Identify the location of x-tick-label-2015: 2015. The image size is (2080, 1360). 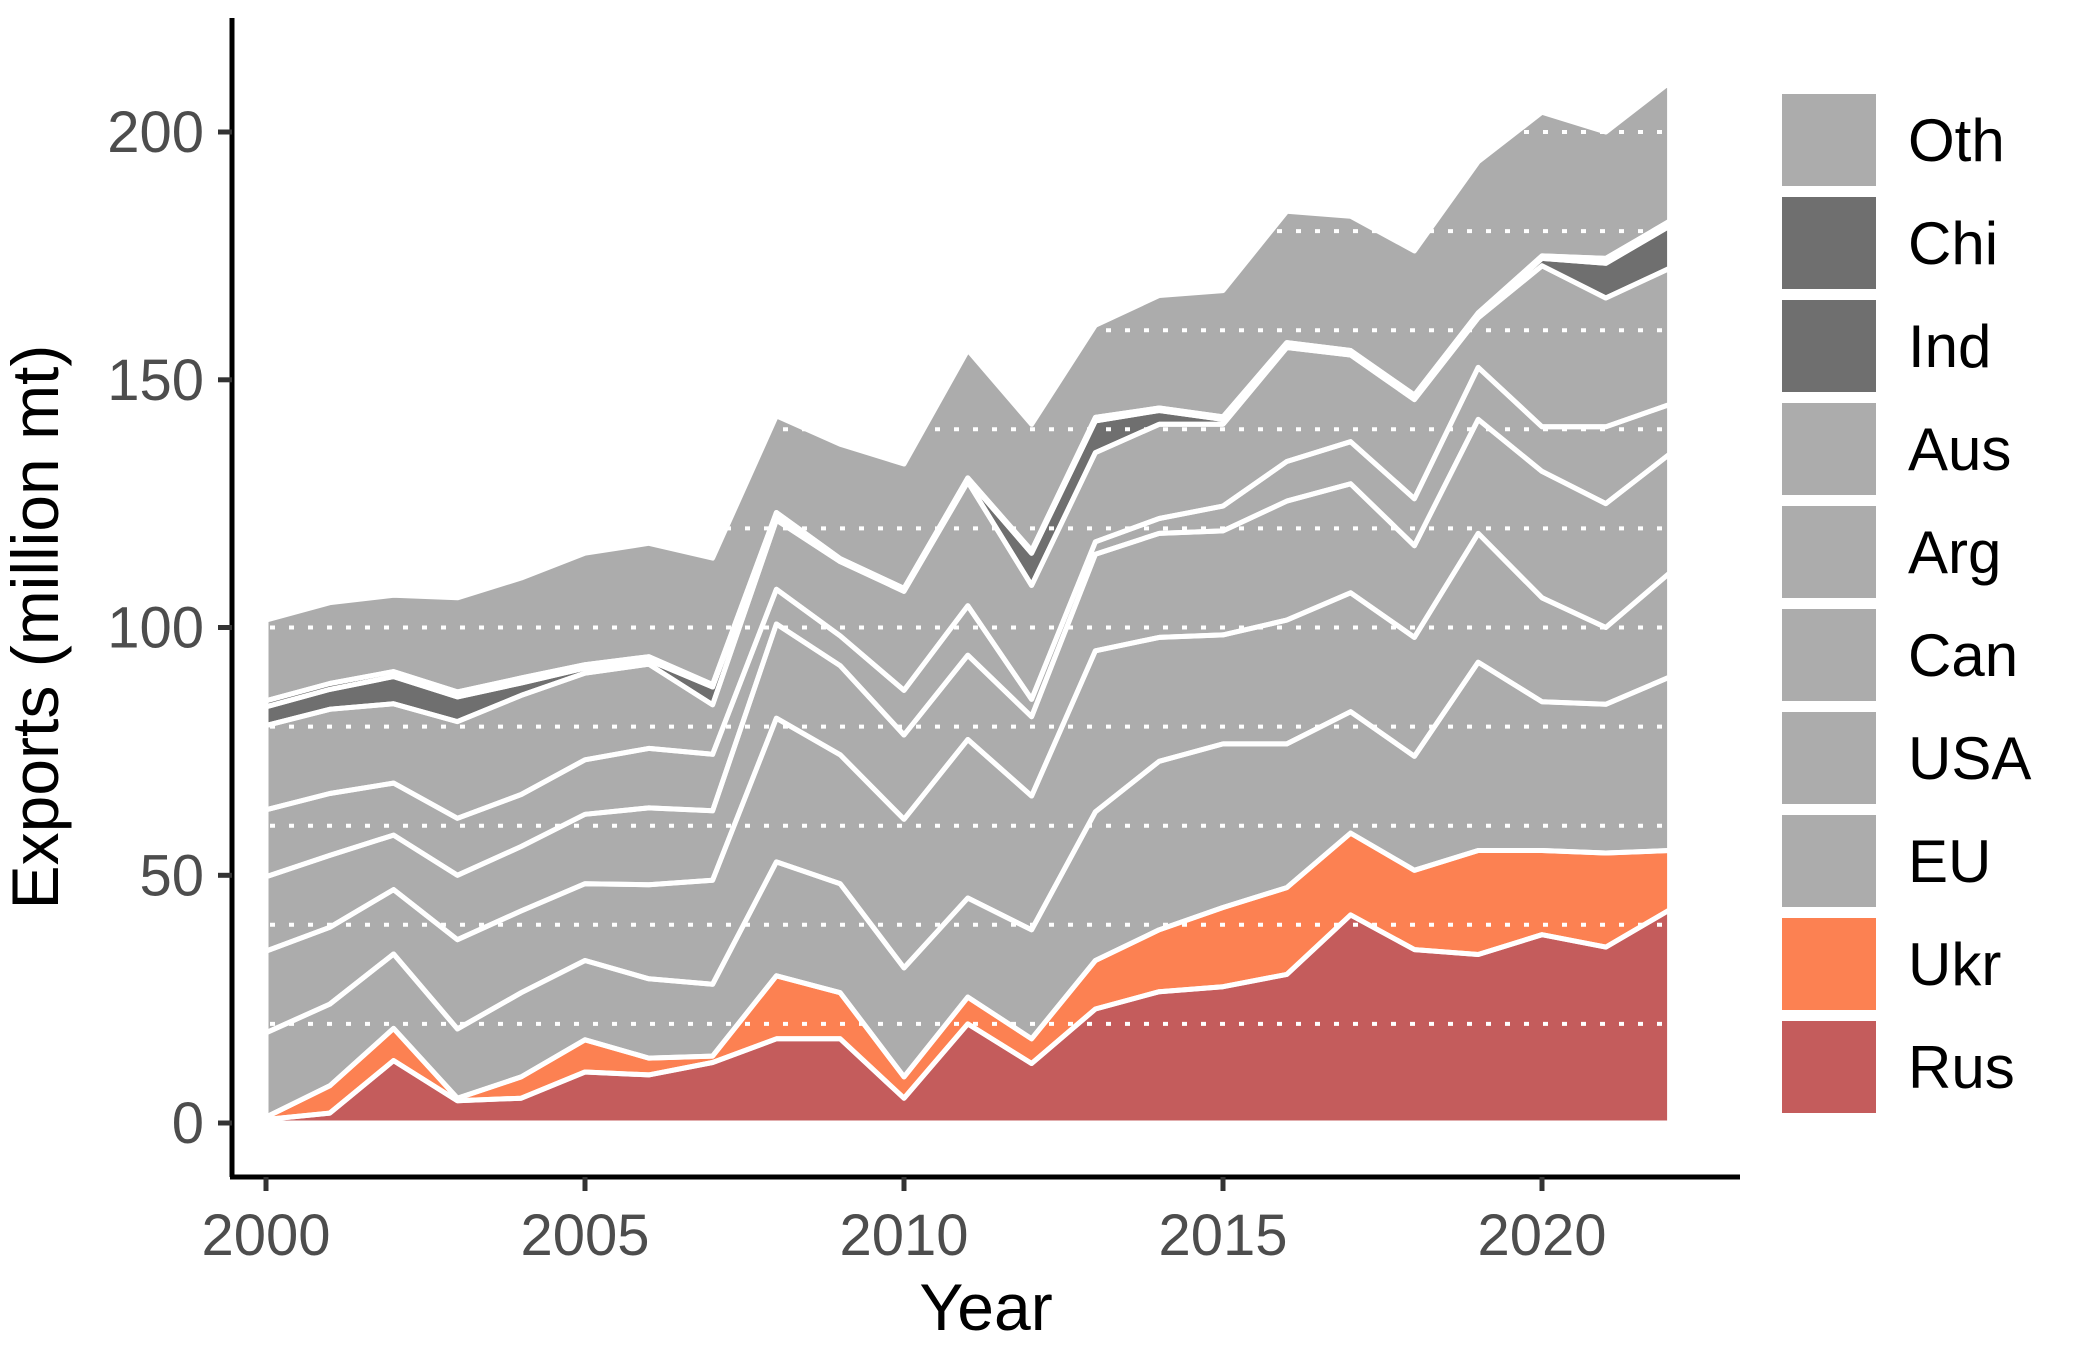
(1222, 1235).